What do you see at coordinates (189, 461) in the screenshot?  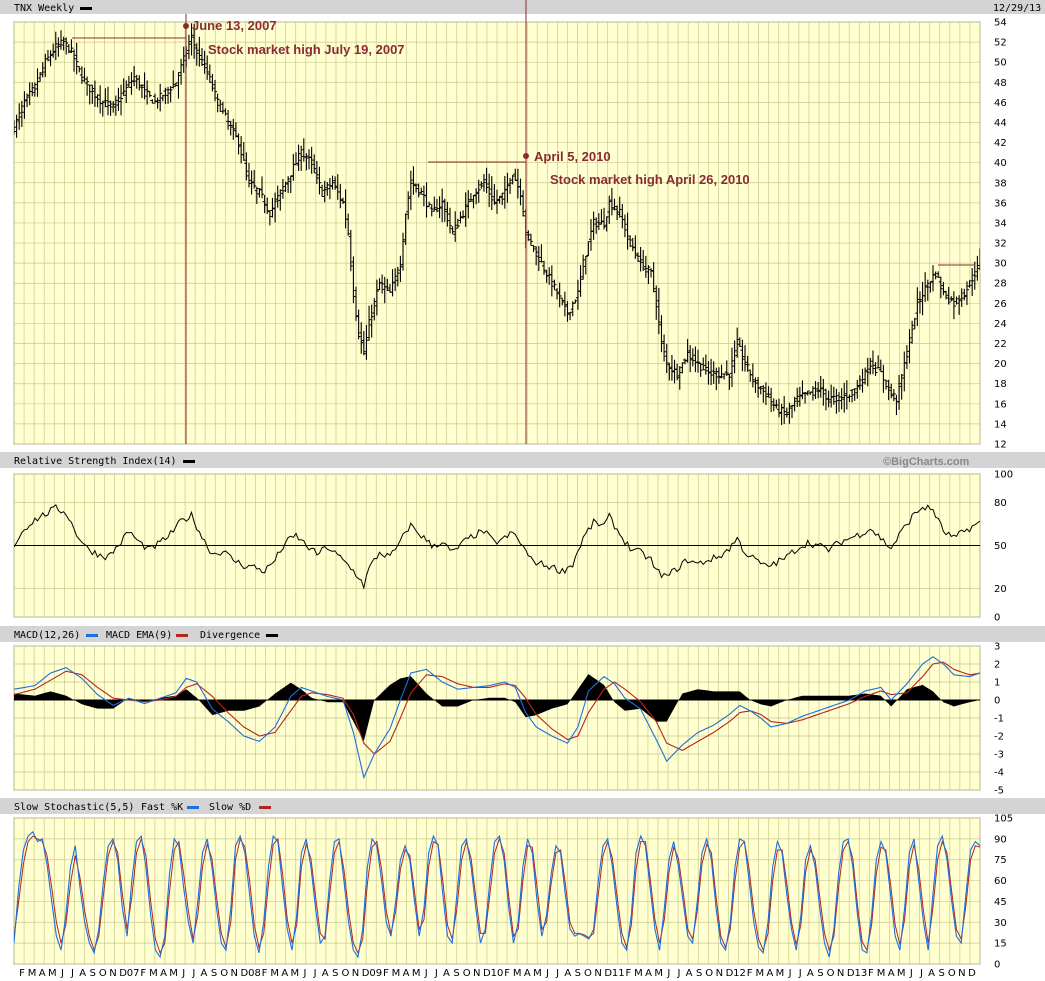 I see `rsi-legend-swatch` at bounding box center [189, 461].